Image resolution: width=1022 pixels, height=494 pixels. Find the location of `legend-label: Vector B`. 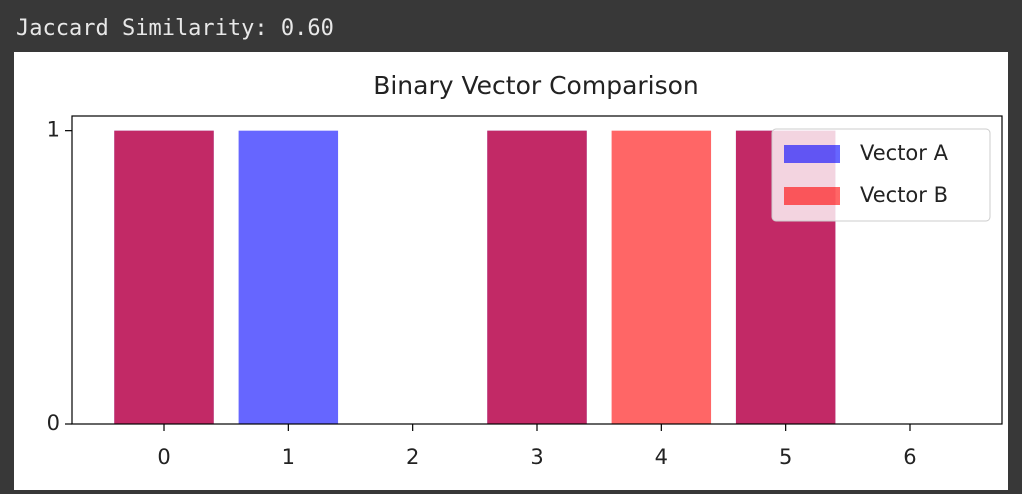

legend-label: Vector B is located at coordinates (904, 195).